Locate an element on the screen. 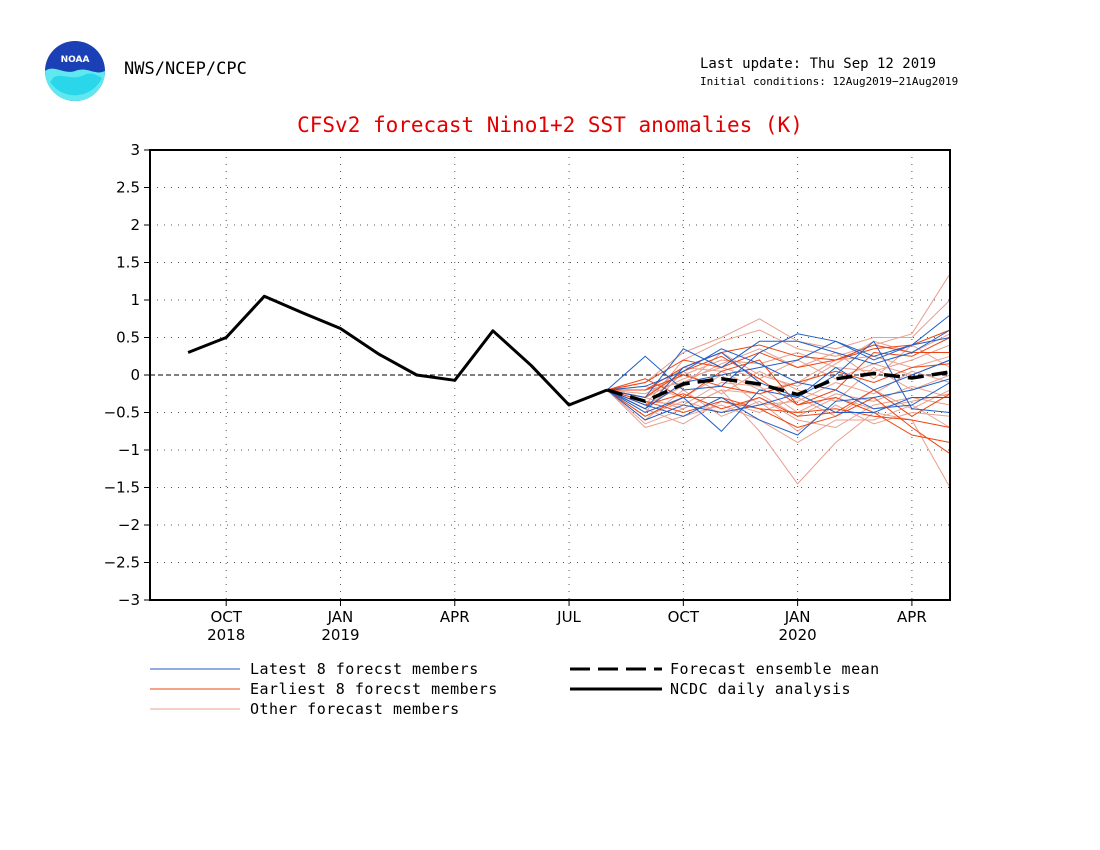  chart-title: CFSv2 forecast Nino1+2 SST anomalies (K) is located at coordinates (550, 125).